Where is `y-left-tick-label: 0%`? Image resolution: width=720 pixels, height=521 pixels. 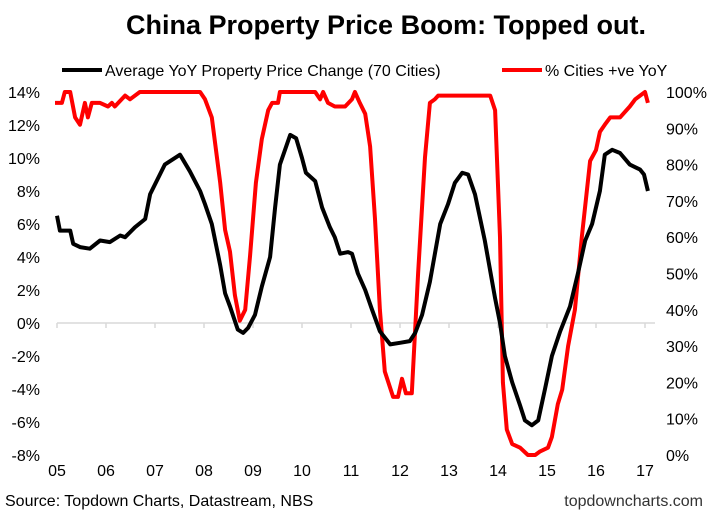 y-left-tick-label: 0% is located at coordinates (28, 324).